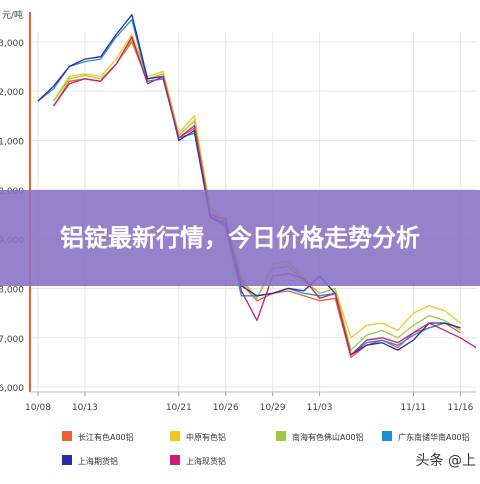 This screenshot has width=480, height=484. What do you see at coordinates (12, 142) in the screenshot?
I see `y-tick-label: 11,000` at bounding box center [12, 142].